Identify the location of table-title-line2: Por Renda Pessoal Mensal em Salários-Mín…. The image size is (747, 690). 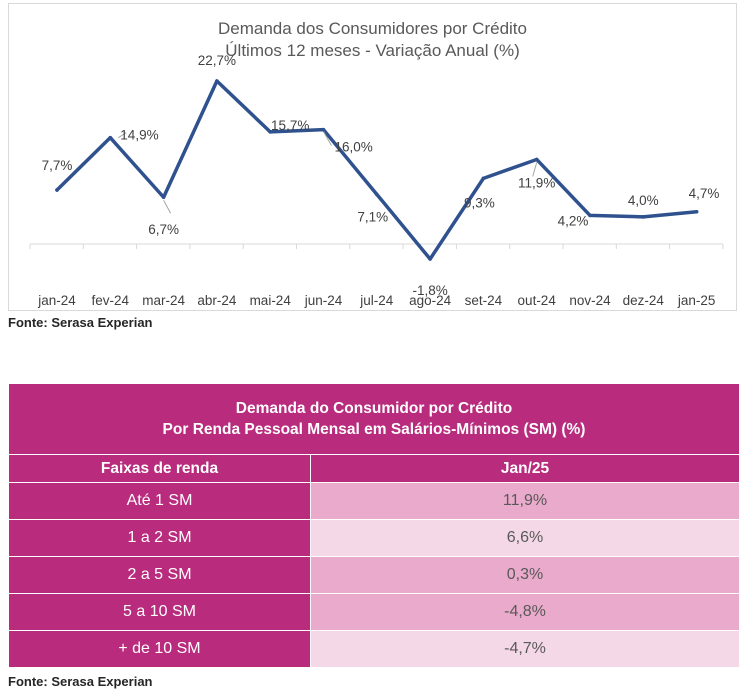
(374, 429).